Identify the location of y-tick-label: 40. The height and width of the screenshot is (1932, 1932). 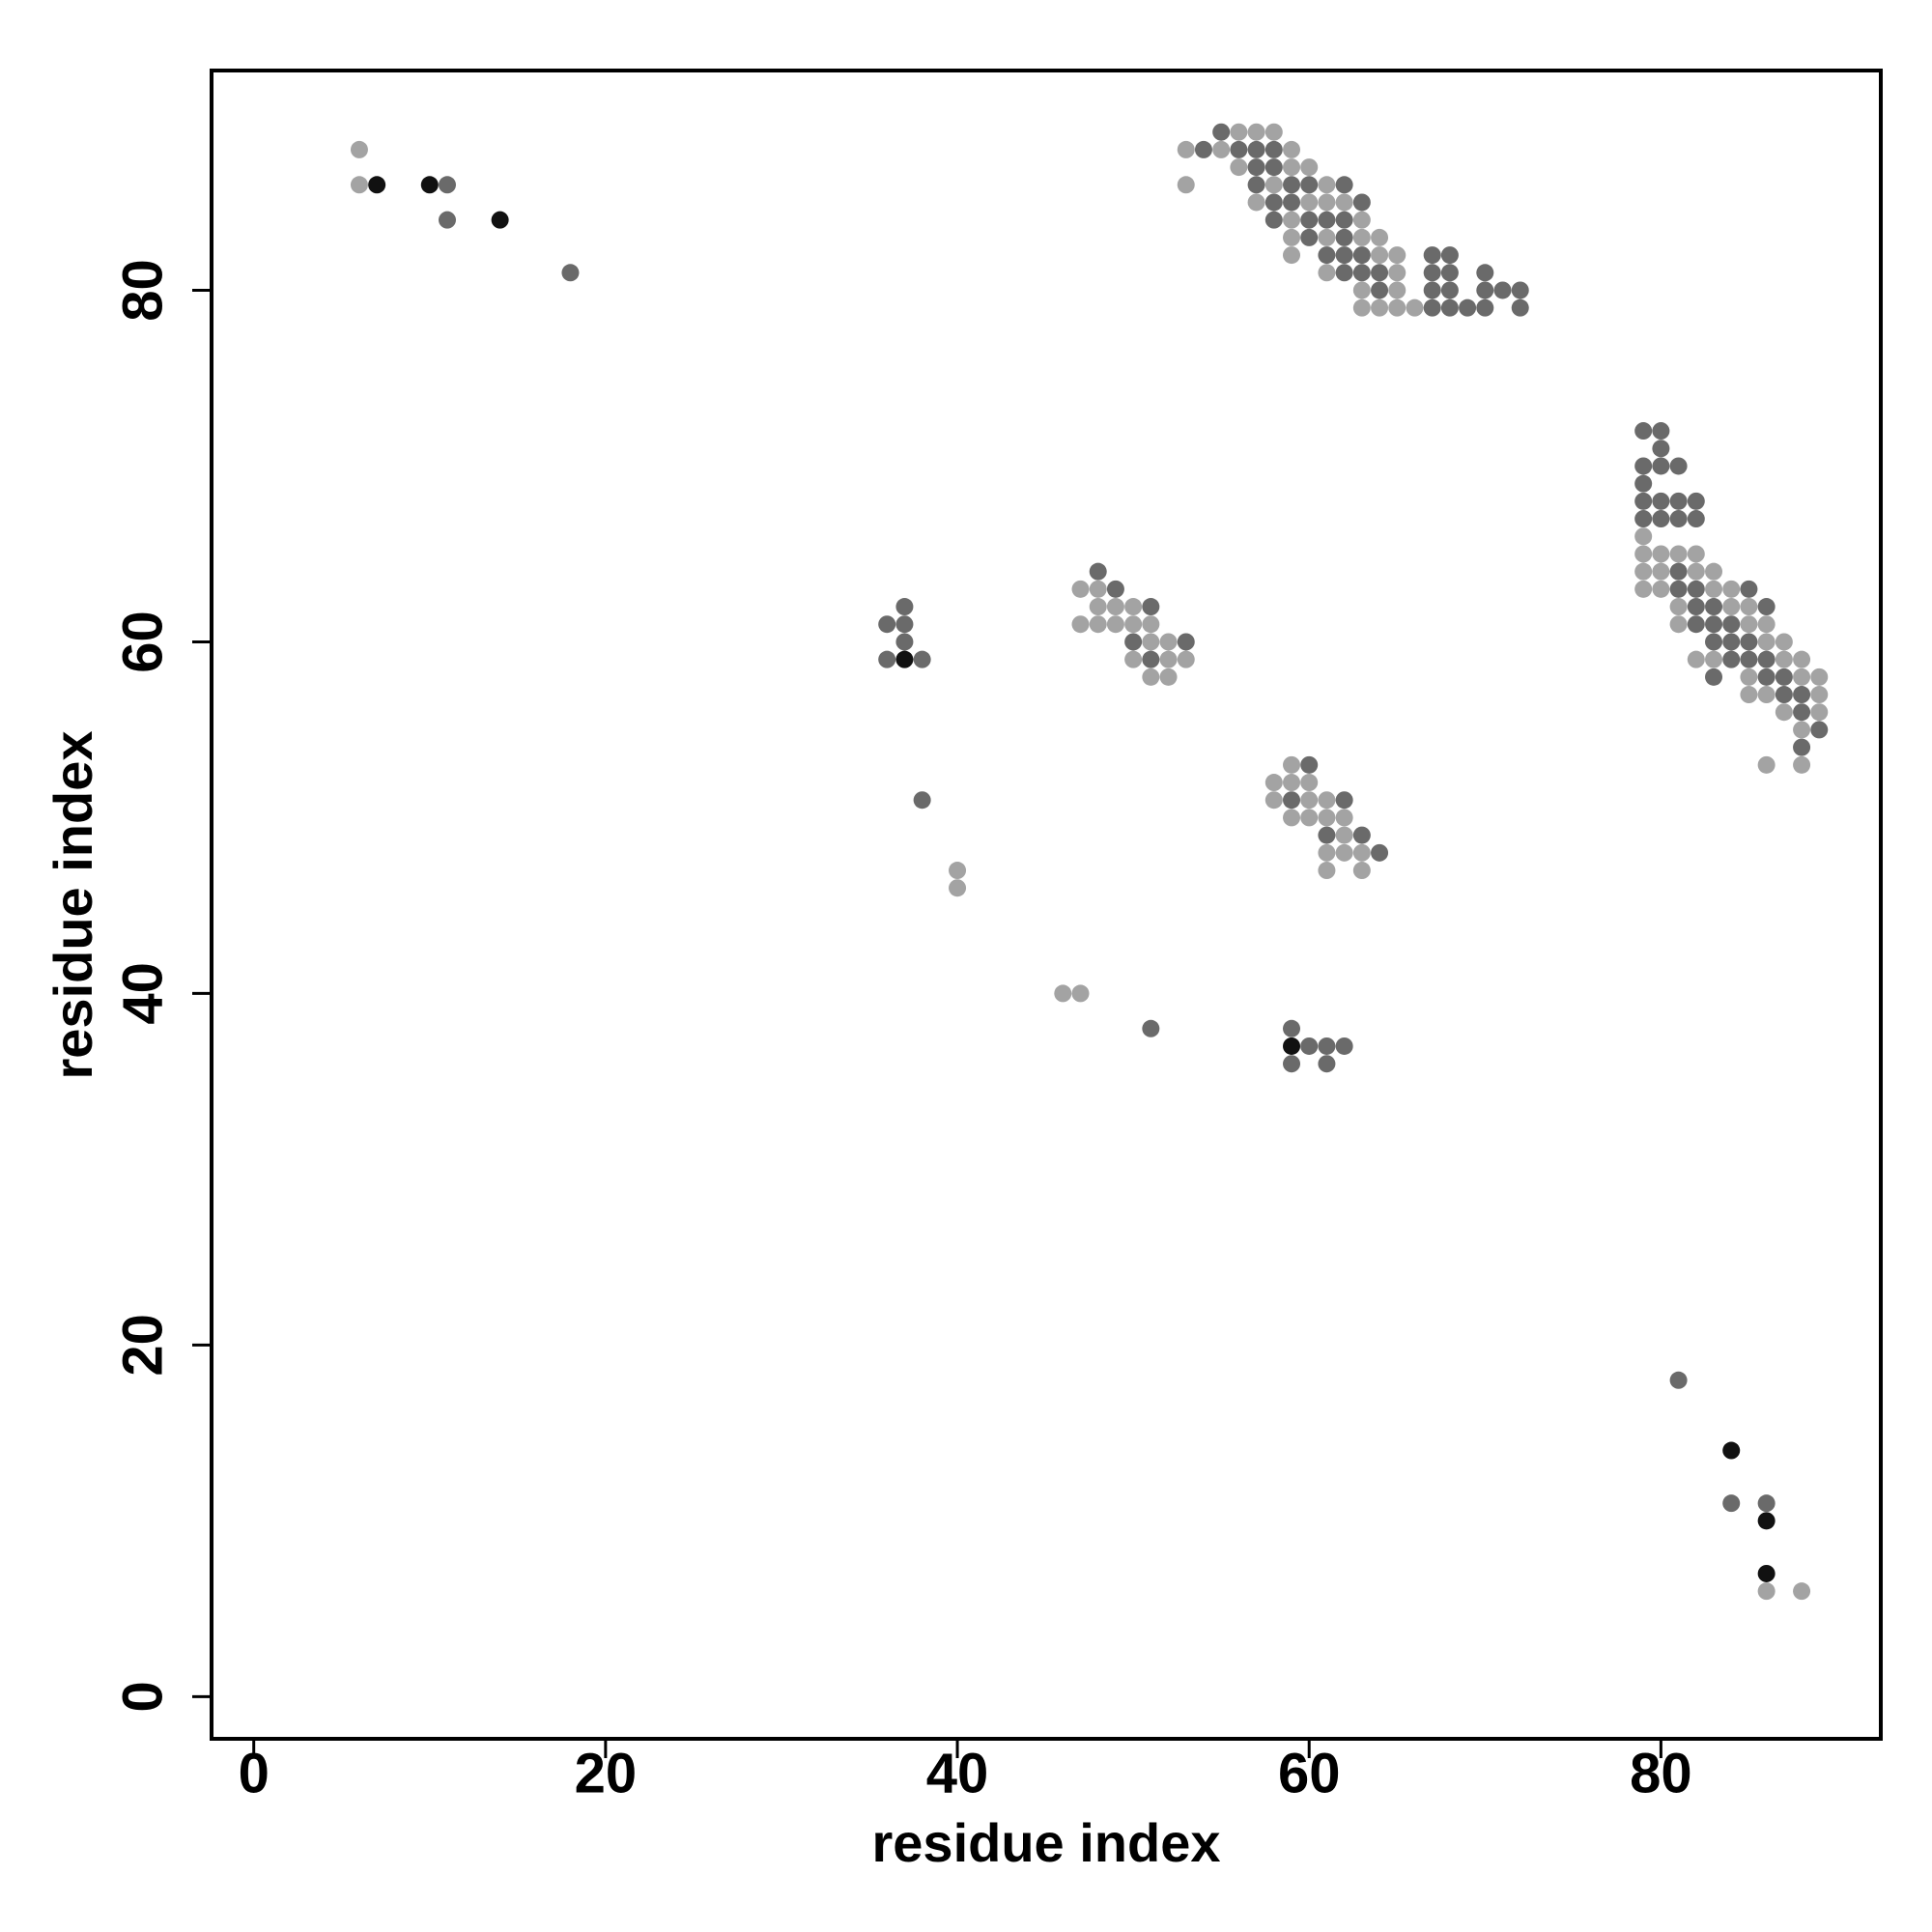
(142, 993).